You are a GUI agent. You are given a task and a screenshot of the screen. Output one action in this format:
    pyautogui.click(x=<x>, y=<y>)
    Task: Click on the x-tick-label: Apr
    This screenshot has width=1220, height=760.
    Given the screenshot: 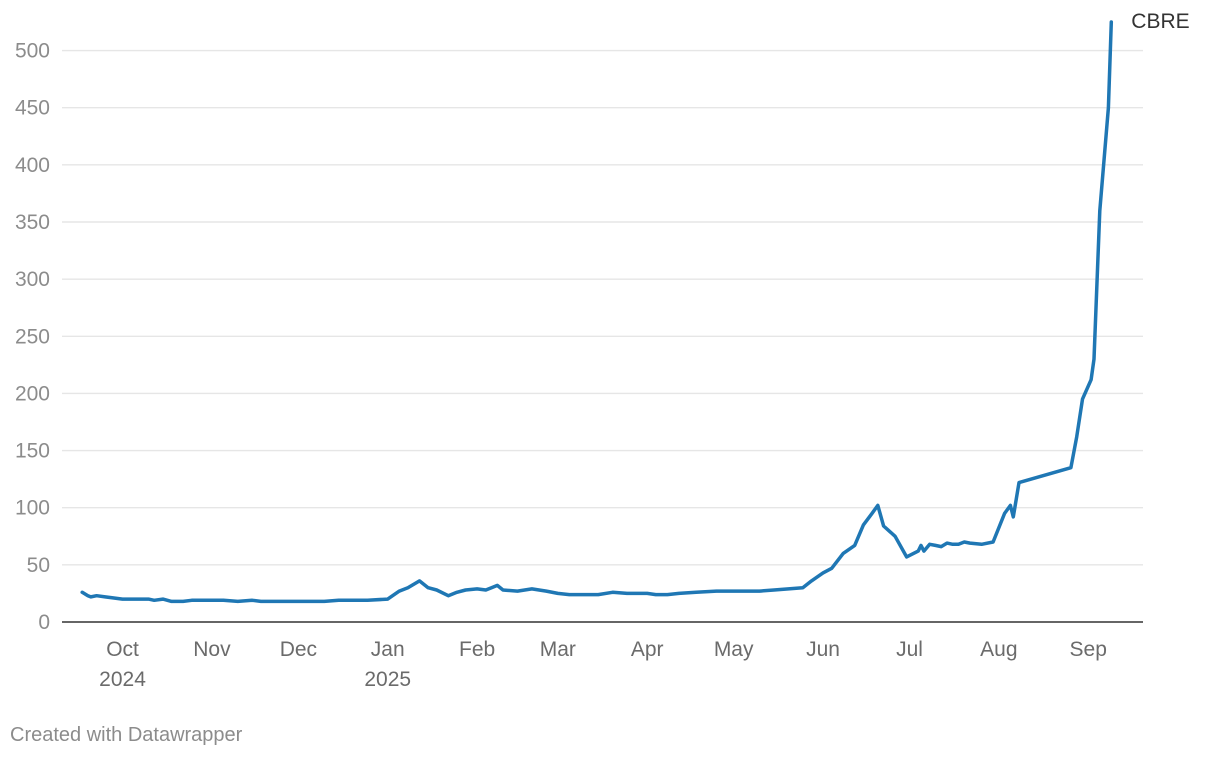 What is the action you would take?
    pyautogui.click(x=647, y=649)
    